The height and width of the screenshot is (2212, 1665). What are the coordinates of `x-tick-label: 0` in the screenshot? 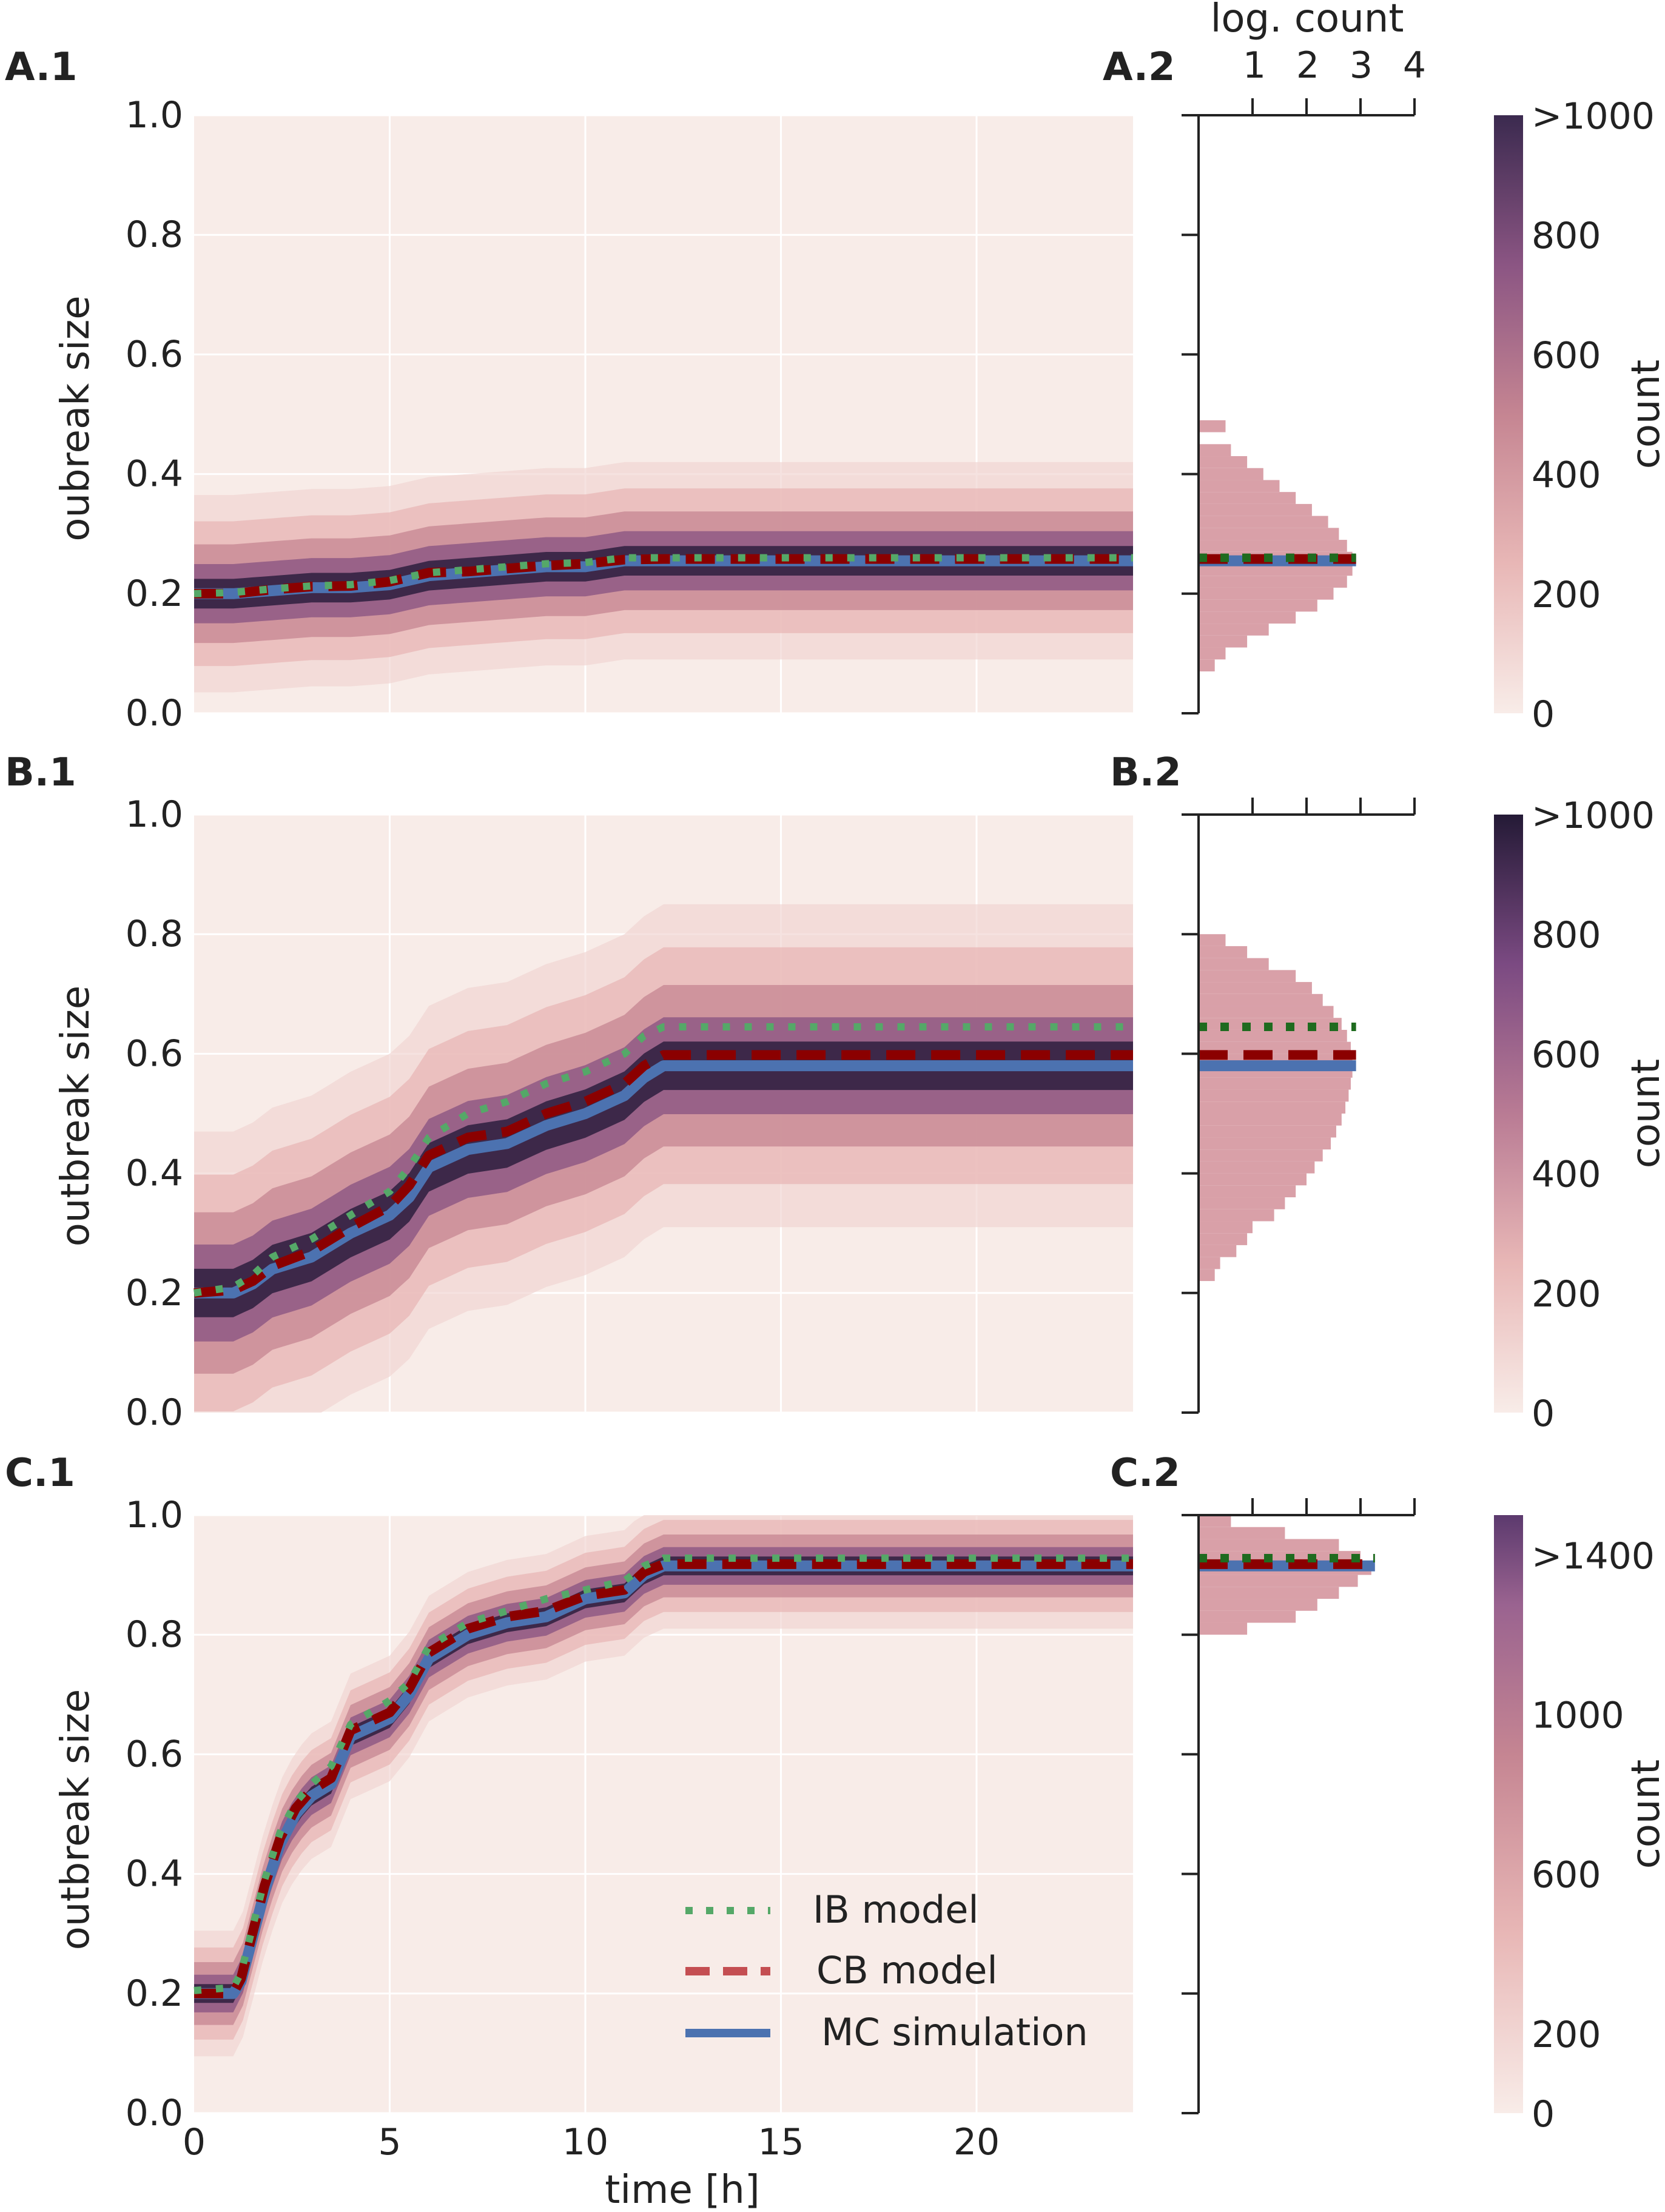 It's located at (195, 2142).